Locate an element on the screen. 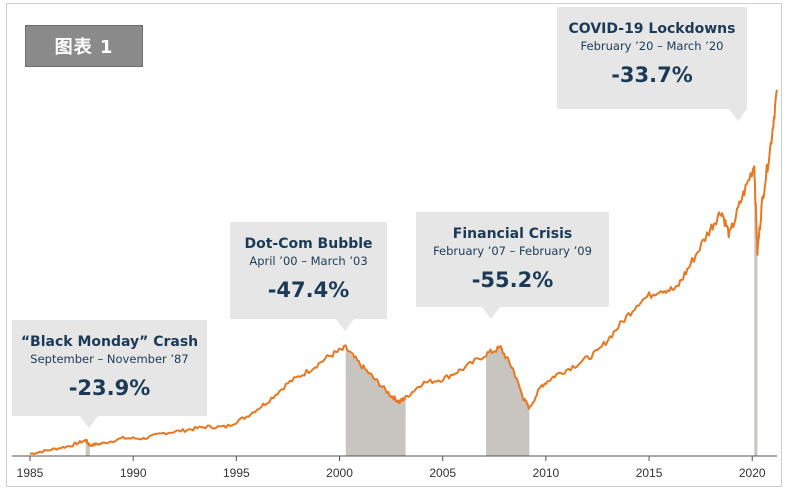  figure-label: 图表 1 is located at coordinates (84, 46).